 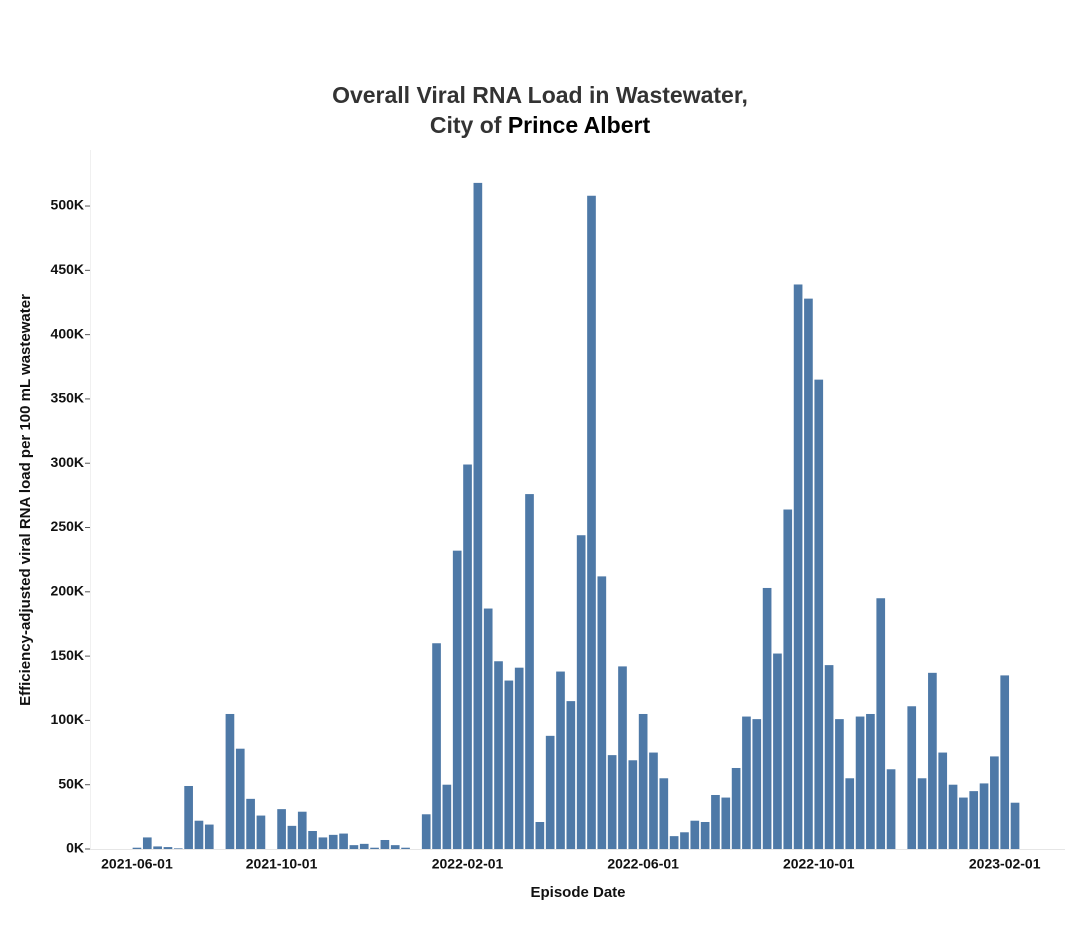 I want to click on y-tick-label: 350K, so click(x=67, y=398).